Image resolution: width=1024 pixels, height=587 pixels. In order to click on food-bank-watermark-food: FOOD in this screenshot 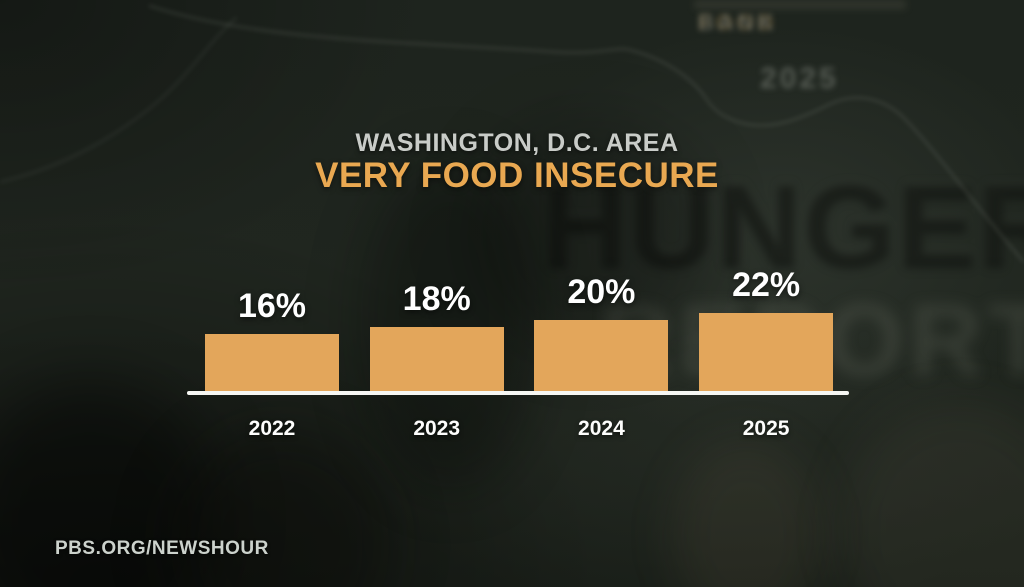, I will do `click(738, 22)`.